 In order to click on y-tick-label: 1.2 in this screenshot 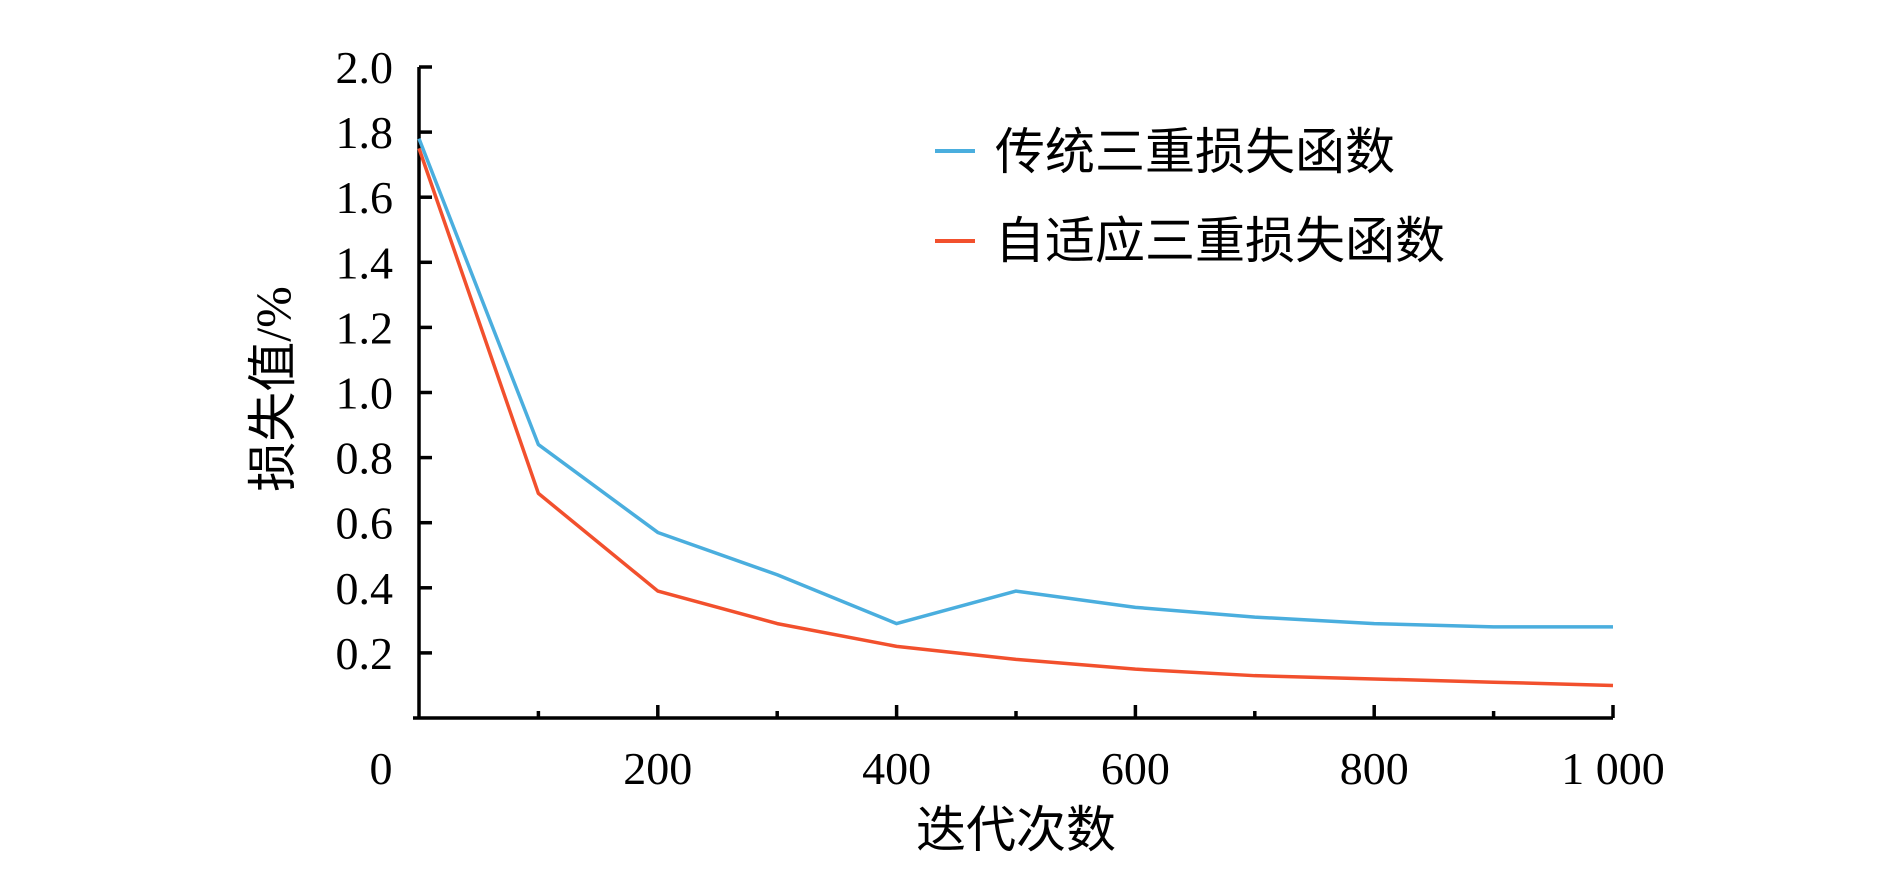, I will do `click(365, 327)`.